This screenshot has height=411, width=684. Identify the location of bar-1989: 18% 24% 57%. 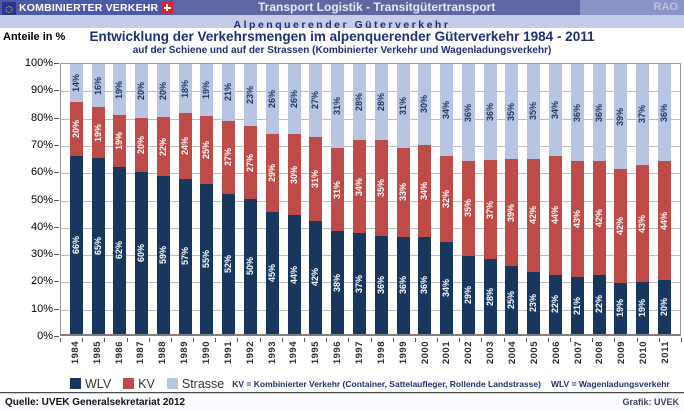
(185, 199).